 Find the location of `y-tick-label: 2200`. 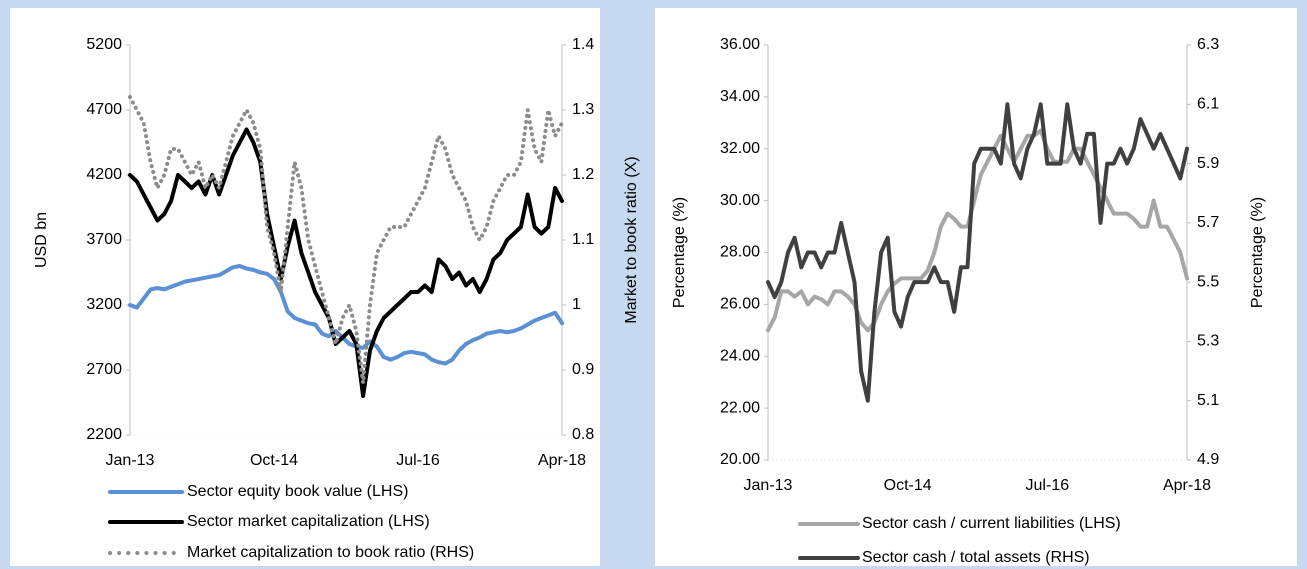

y-tick-label: 2200 is located at coordinates (104, 434).